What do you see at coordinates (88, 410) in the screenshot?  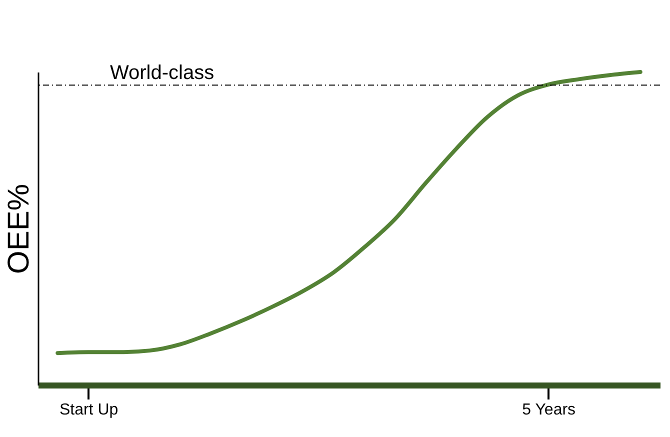 I see `x-tick-label: Start Up` at bounding box center [88, 410].